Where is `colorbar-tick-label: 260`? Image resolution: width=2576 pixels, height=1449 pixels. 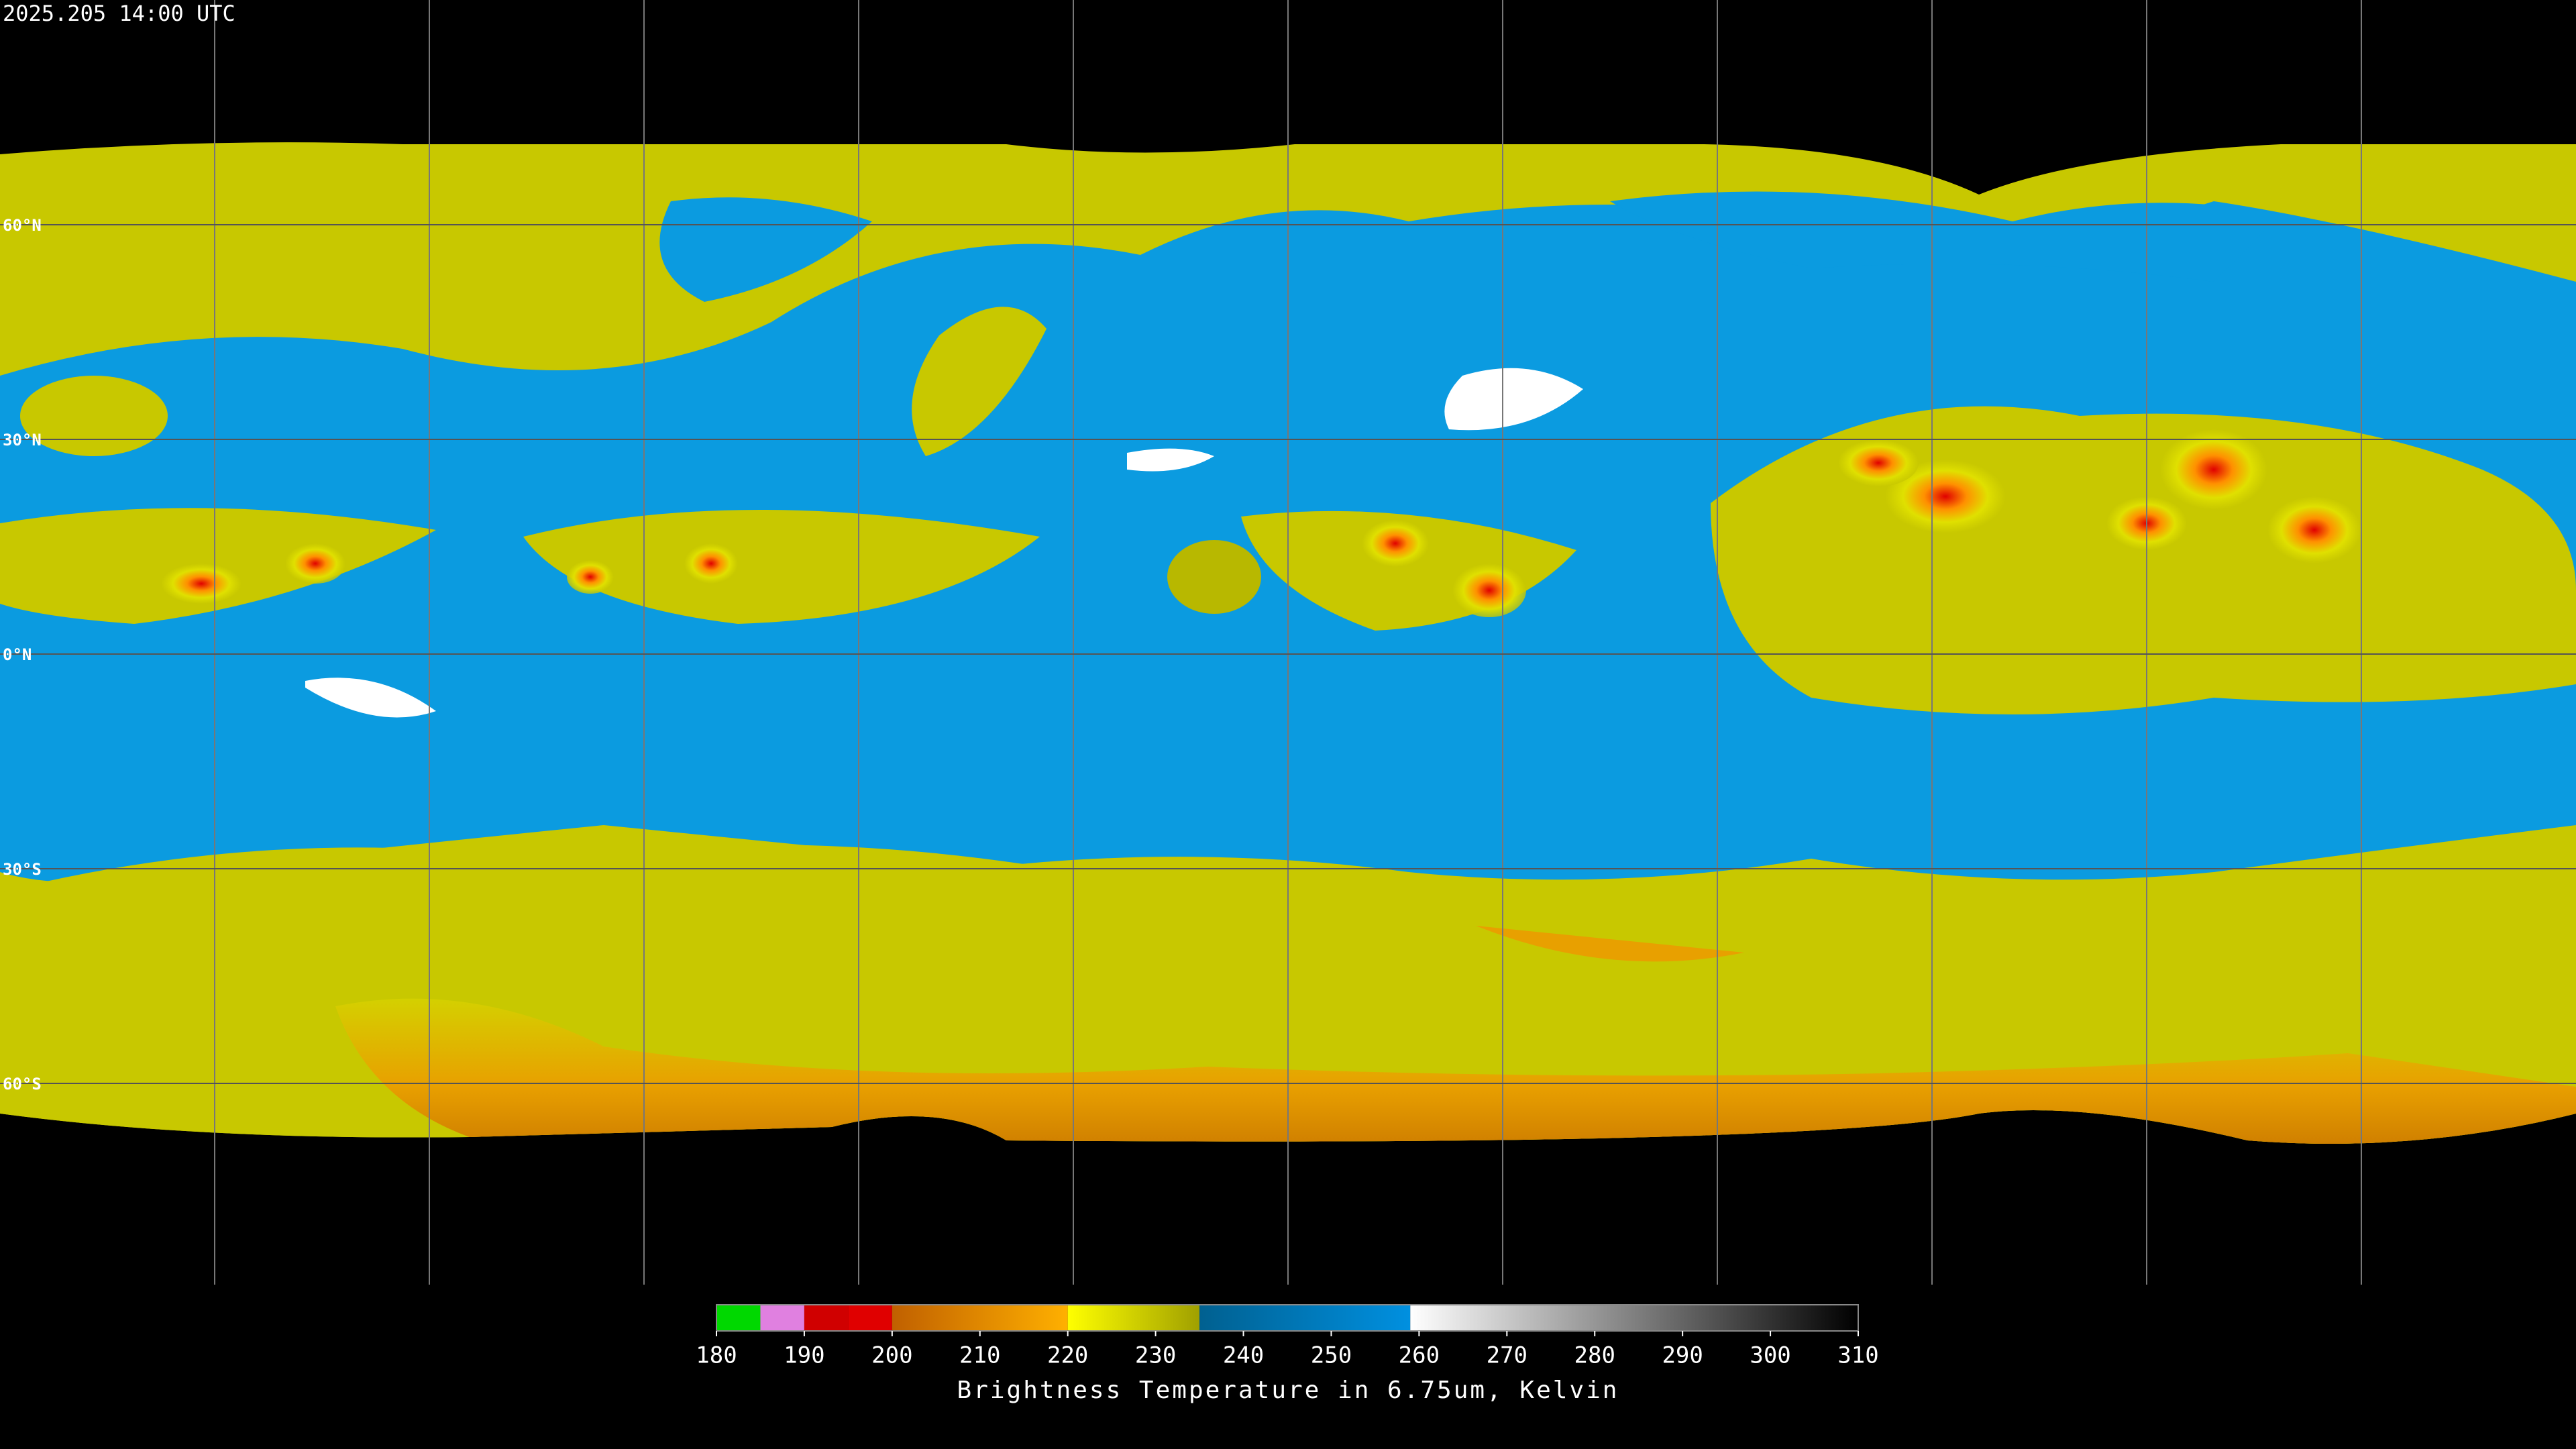 colorbar-tick-label: 260 is located at coordinates (1419, 1355).